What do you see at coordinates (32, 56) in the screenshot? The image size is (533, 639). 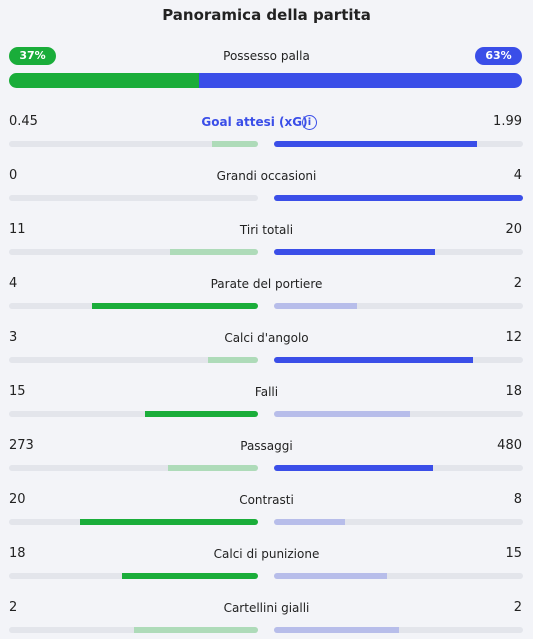 I see `home-possession: 37%` at bounding box center [32, 56].